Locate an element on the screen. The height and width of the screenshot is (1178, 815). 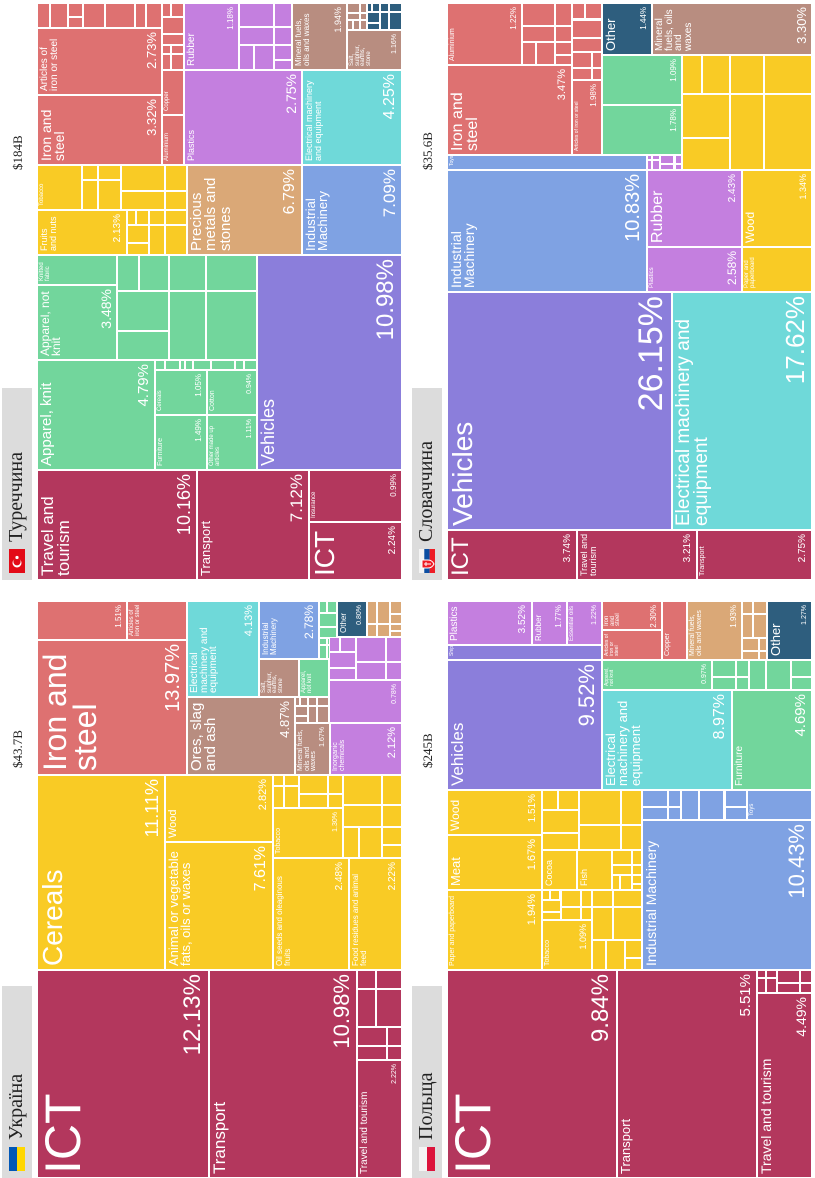
tile: Inorganic chemicals 2.12% is located at coordinates (366, 749).